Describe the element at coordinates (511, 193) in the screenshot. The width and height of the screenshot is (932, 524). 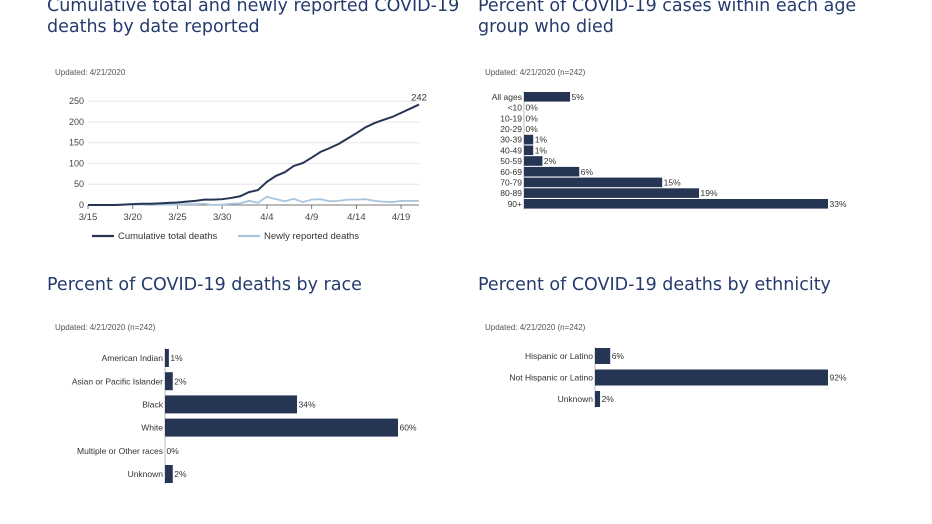
I see `age-category-label: 80-89` at that location.